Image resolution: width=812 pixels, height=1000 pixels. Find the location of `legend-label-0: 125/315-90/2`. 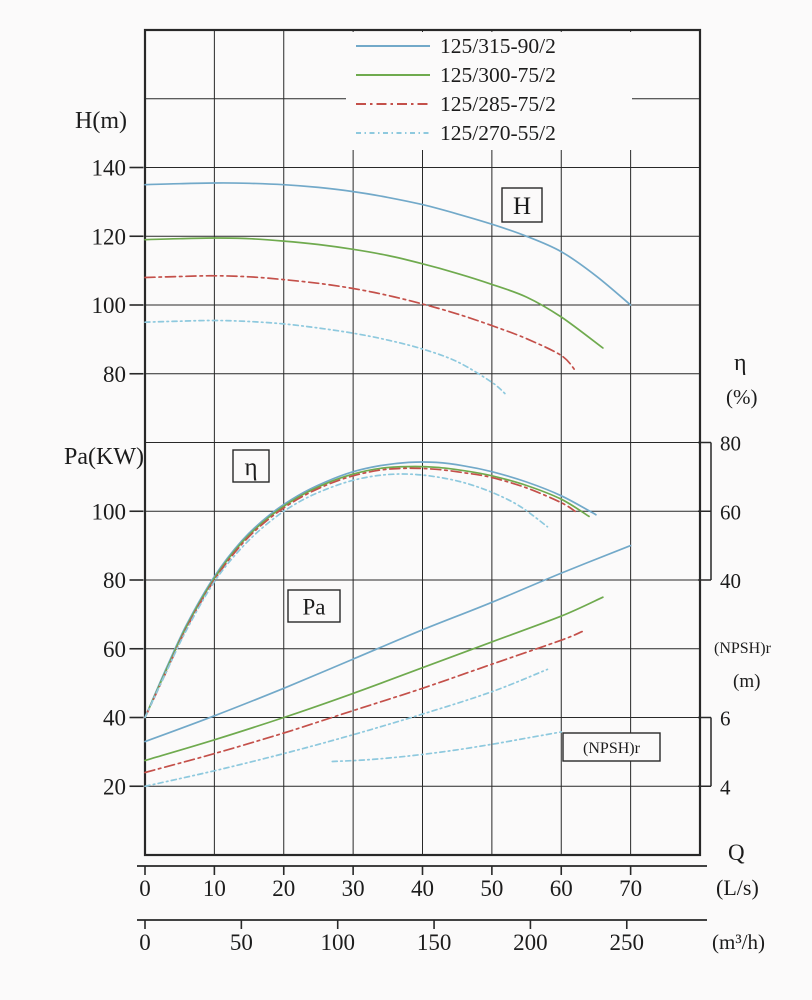

legend-label-0: 125/315-90/2 is located at coordinates (498, 46).